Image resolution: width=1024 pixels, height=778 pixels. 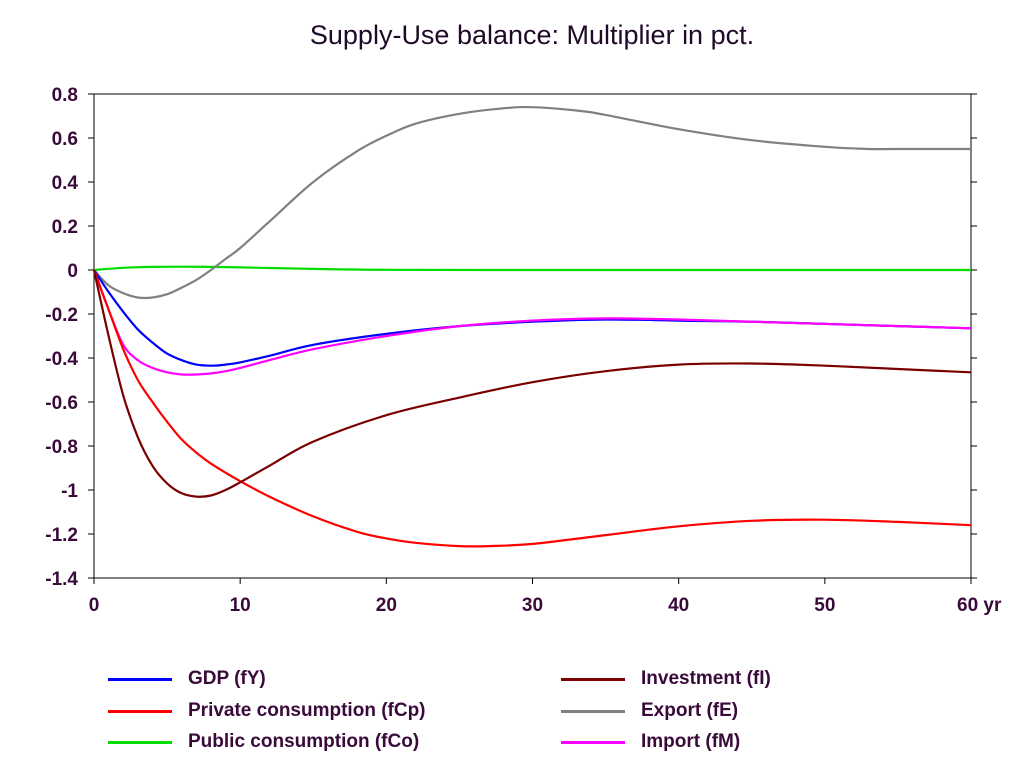 What do you see at coordinates (532, 605) in the screenshot?
I see `x-tick-label: 30` at bounding box center [532, 605].